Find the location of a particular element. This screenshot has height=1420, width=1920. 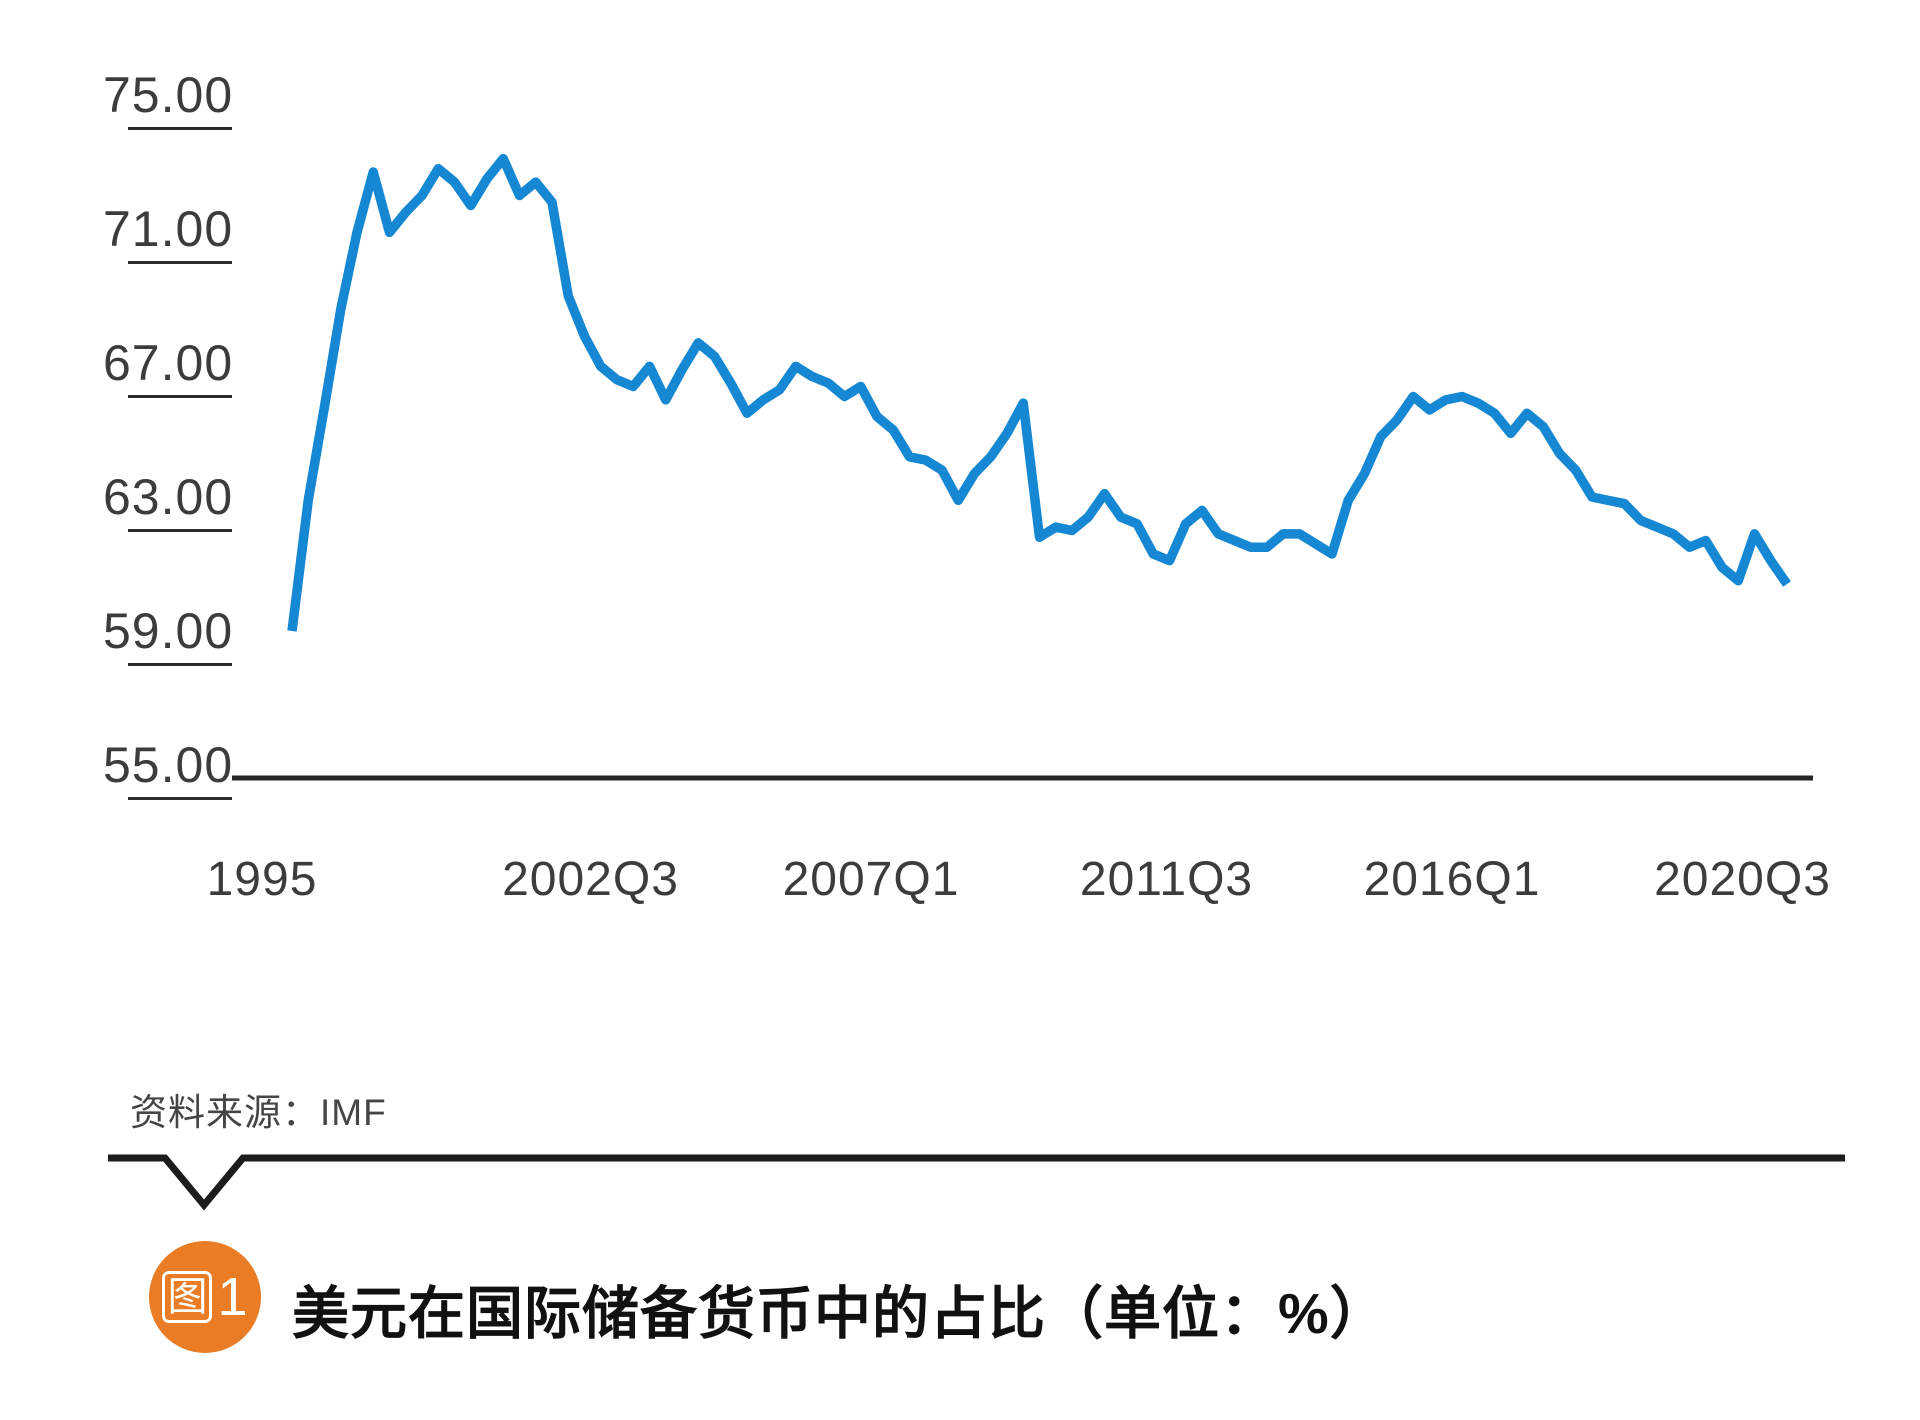

badge-tu-glyph: 图 is located at coordinates (187, 1297).